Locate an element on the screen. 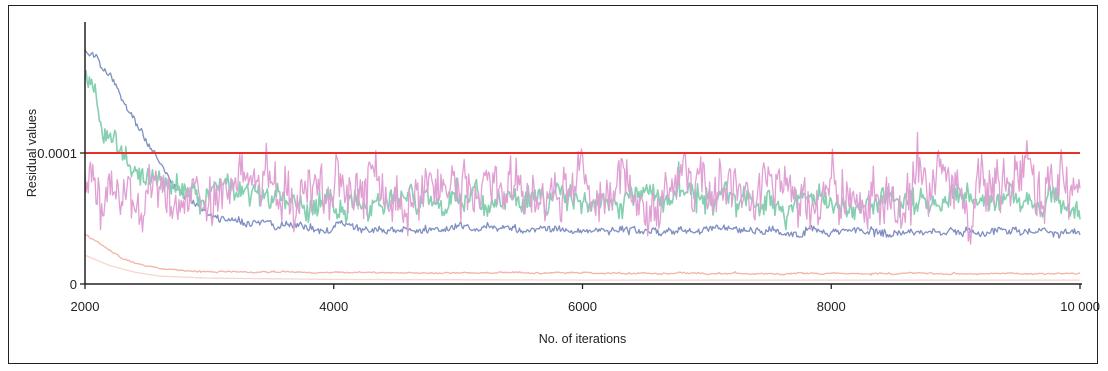  x-axis-title: No. of iterations is located at coordinates (583, 339).